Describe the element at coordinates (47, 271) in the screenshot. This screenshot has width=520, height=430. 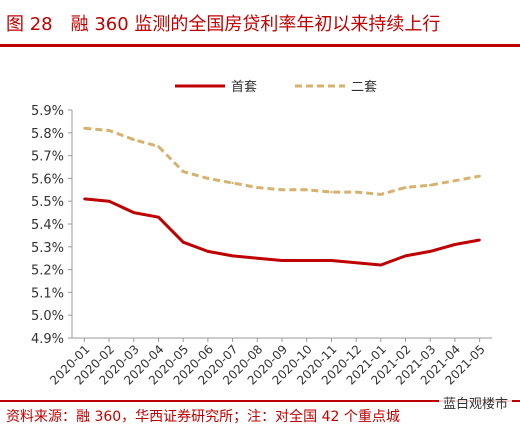
I see `y-tick-label: 5.2%` at that location.